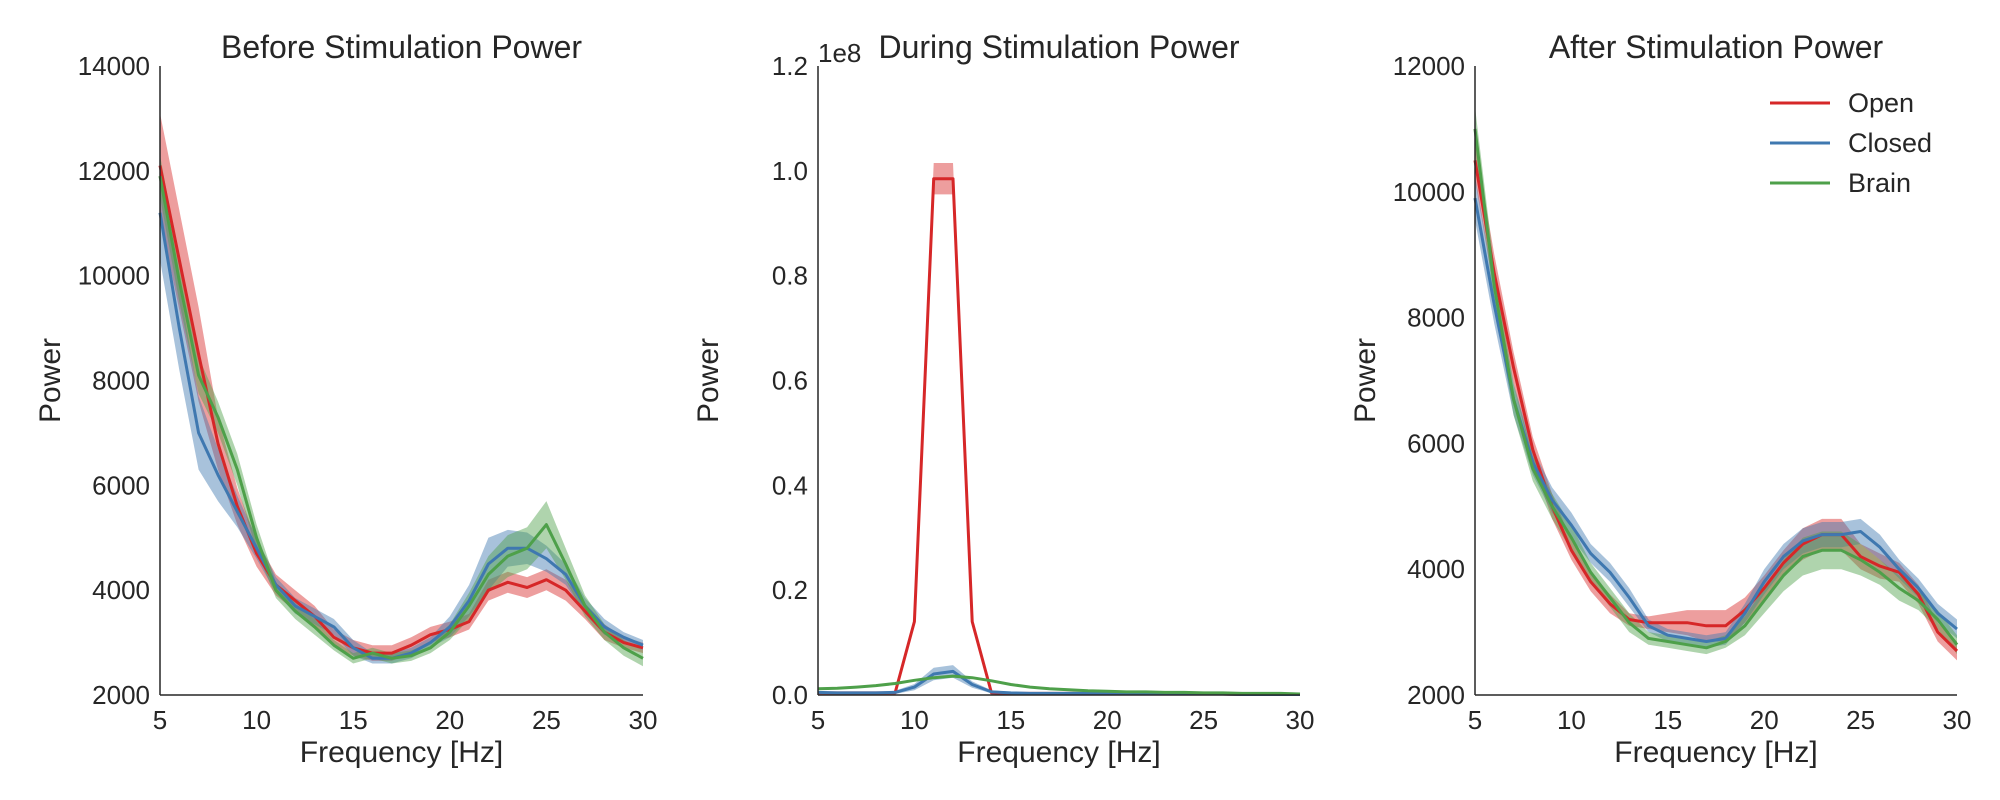 This screenshot has height=800, width=2000. I want to click on y-tick-label: 0.8, so click(790, 276).